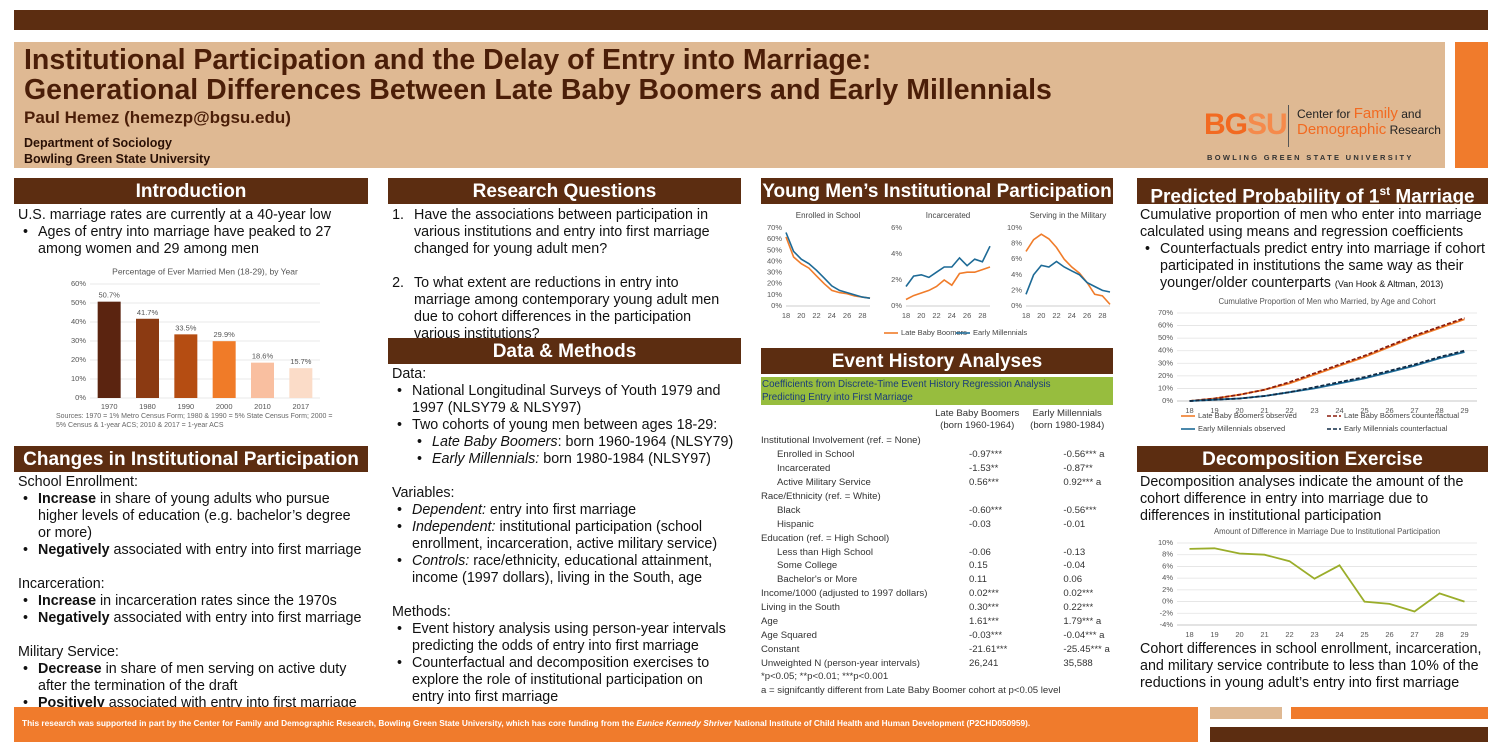 The height and width of the screenshot is (750, 1500). Describe the element at coordinates (774, 238) in the screenshot. I see `y-tick-label: 60%` at that location.